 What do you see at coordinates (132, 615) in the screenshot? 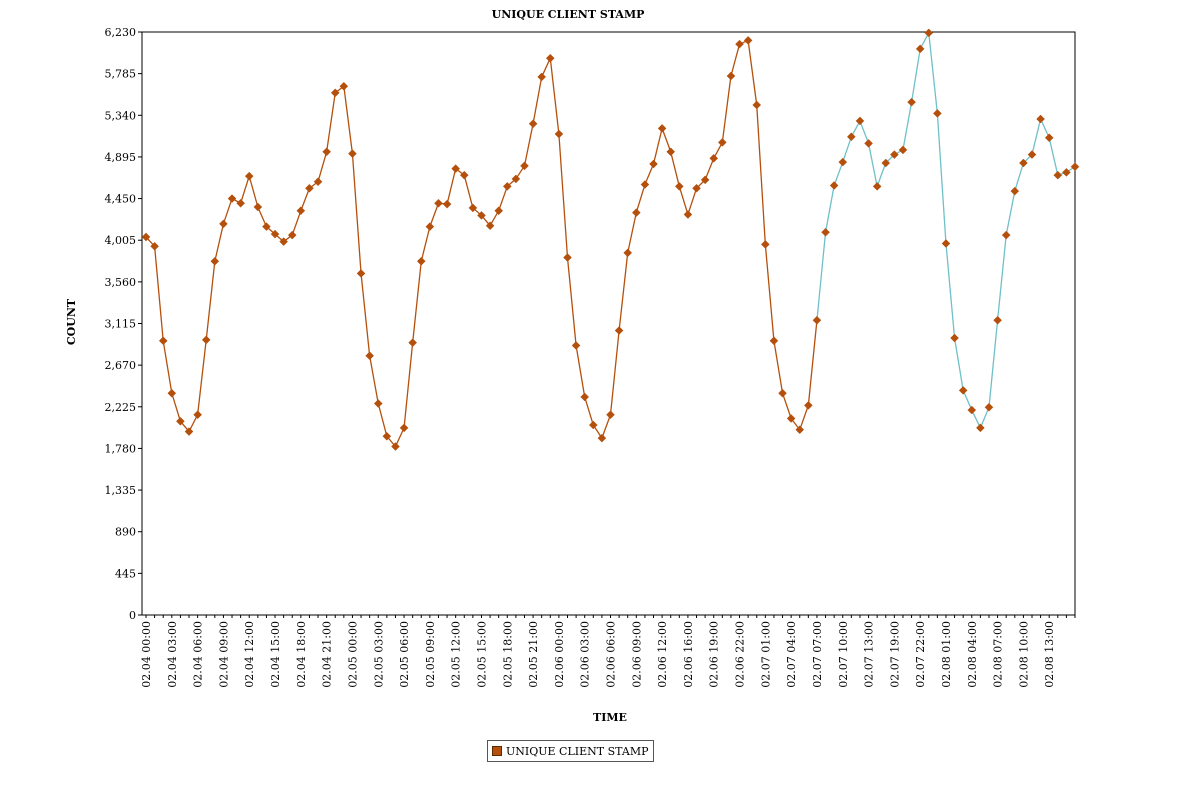
I see `y-tick-label: 0` at bounding box center [132, 615].